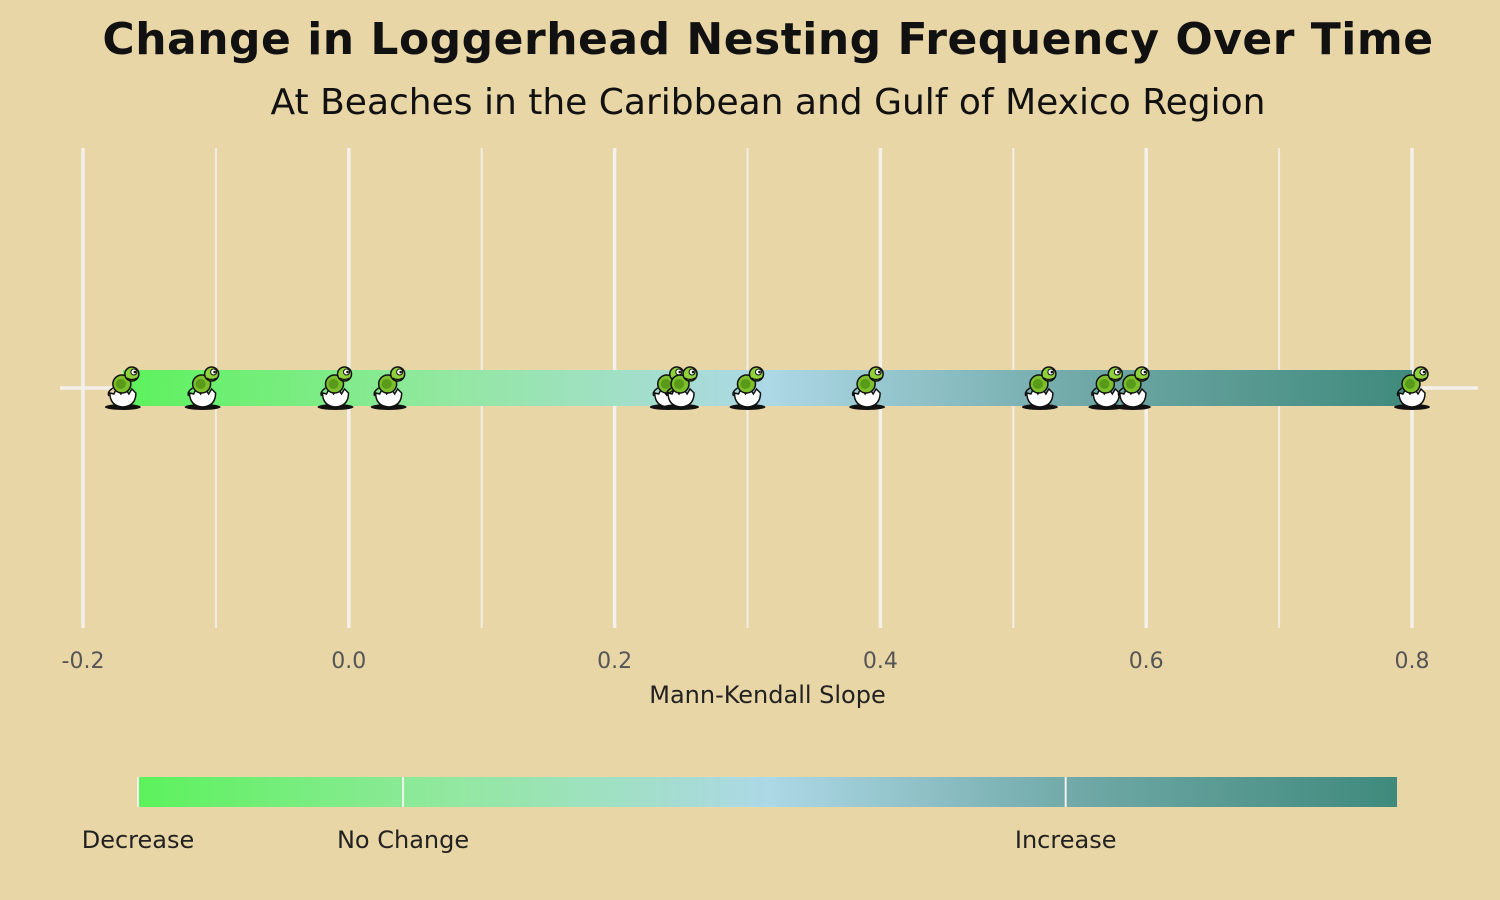  What do you see at coordinates (739, 815) in the screenshot?
I see `legend: Decrease No Change Increase` at bounding box center [739, 815].